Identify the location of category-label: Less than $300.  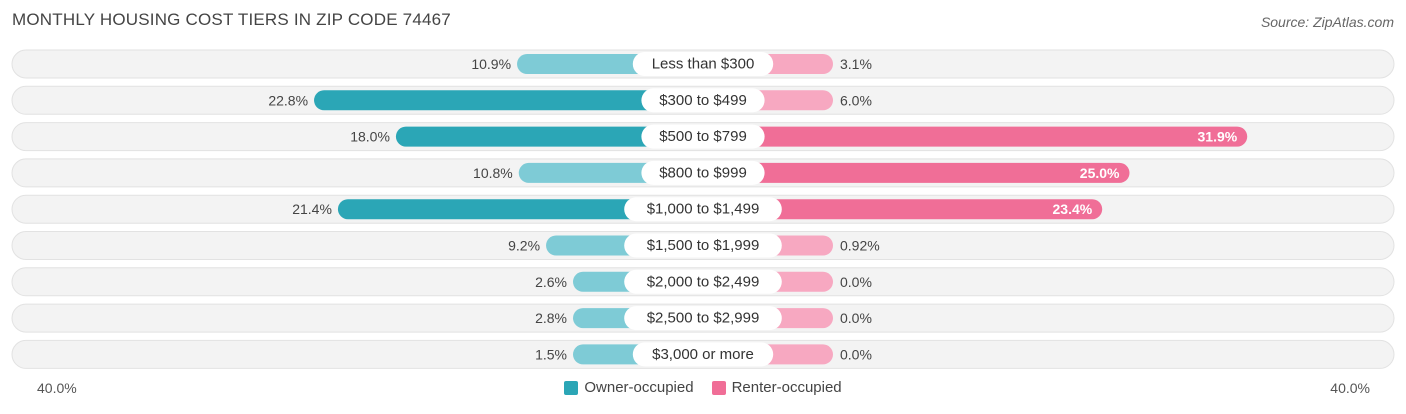
(703, 64).